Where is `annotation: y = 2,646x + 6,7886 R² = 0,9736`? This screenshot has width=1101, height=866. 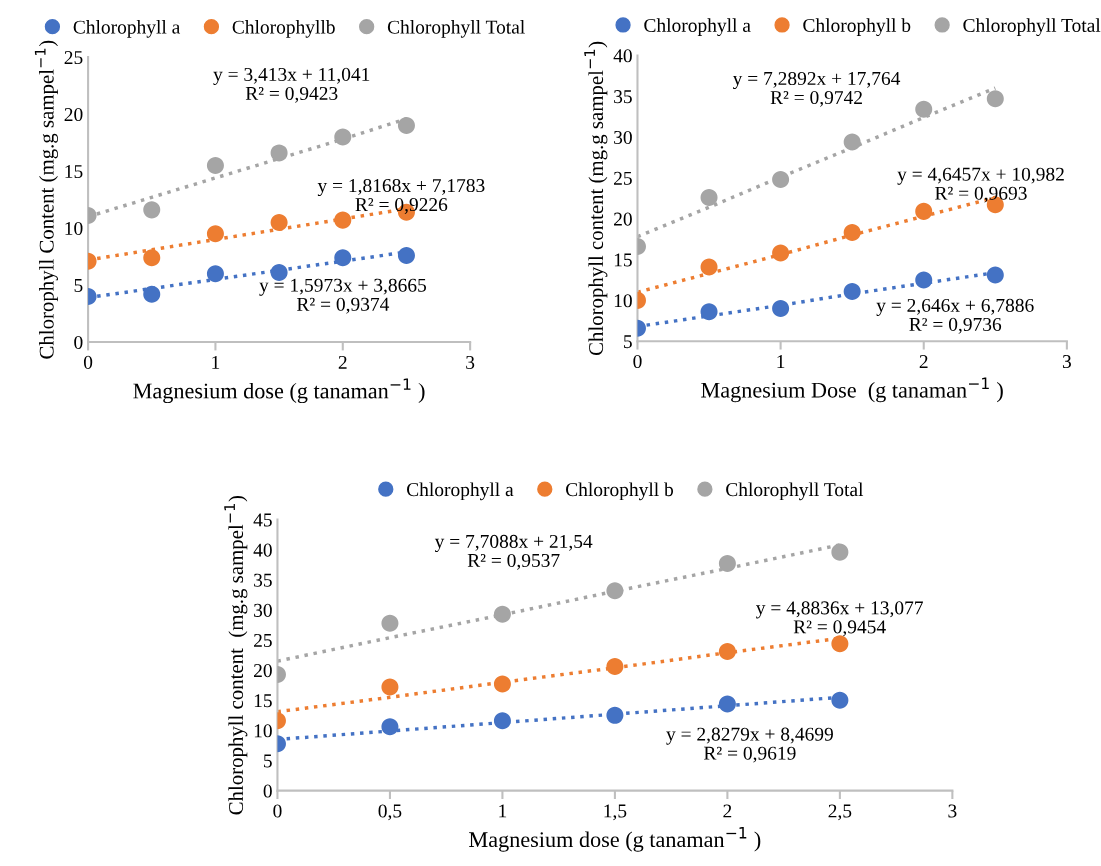 annotation: y = 2,646x + 6,7886 R² = 0,9736 is located at coordinates (955, 316).